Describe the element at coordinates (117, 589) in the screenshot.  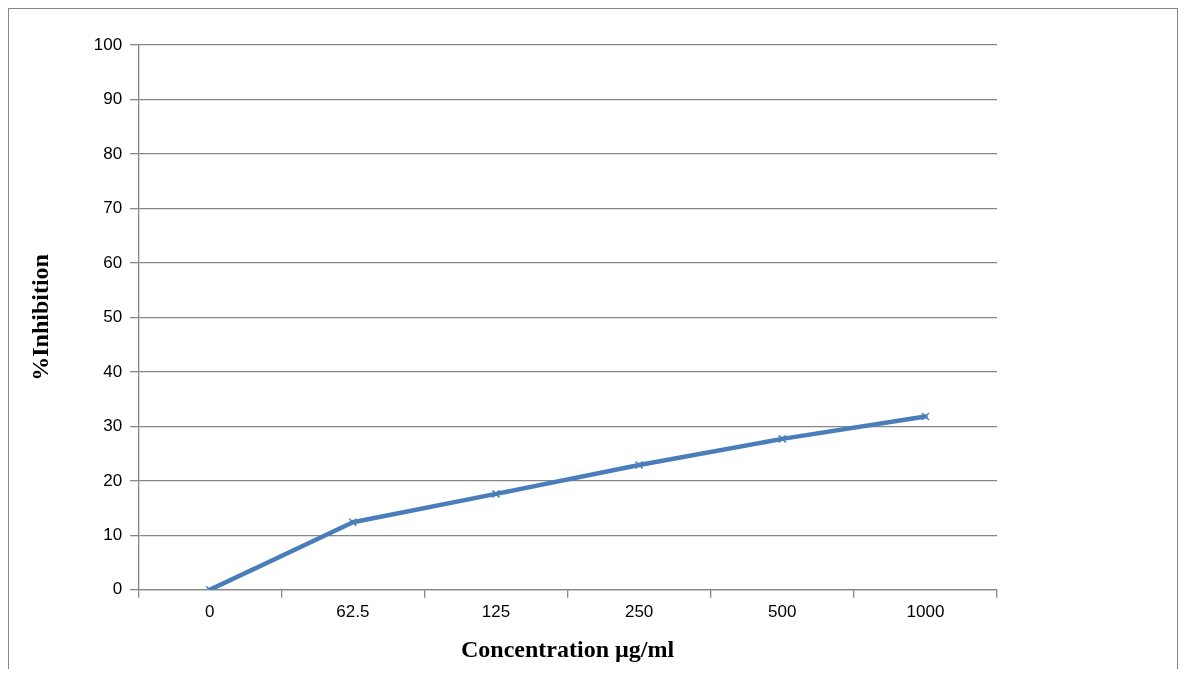
I see `y-tick-label: 0` at that location.